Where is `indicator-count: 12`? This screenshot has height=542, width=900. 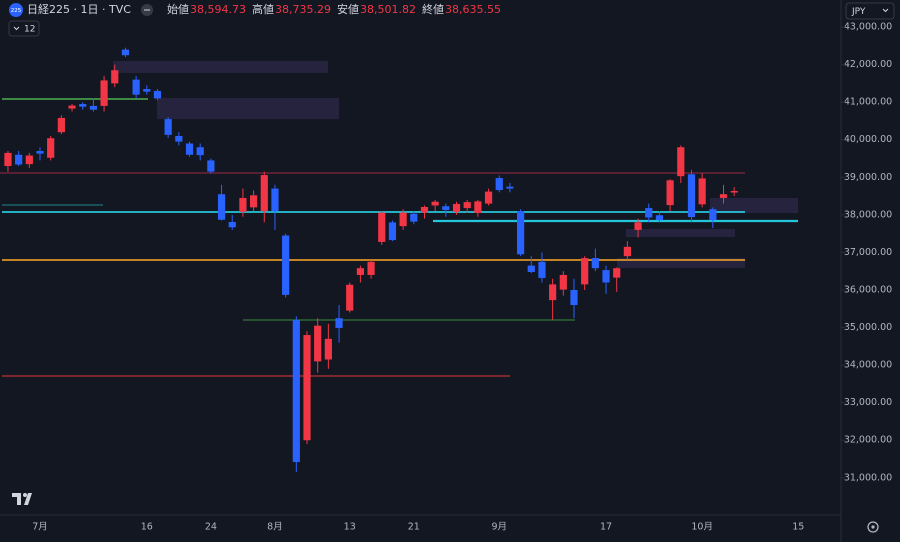
indicator-count: 12 is located at coordinates (29, 30).